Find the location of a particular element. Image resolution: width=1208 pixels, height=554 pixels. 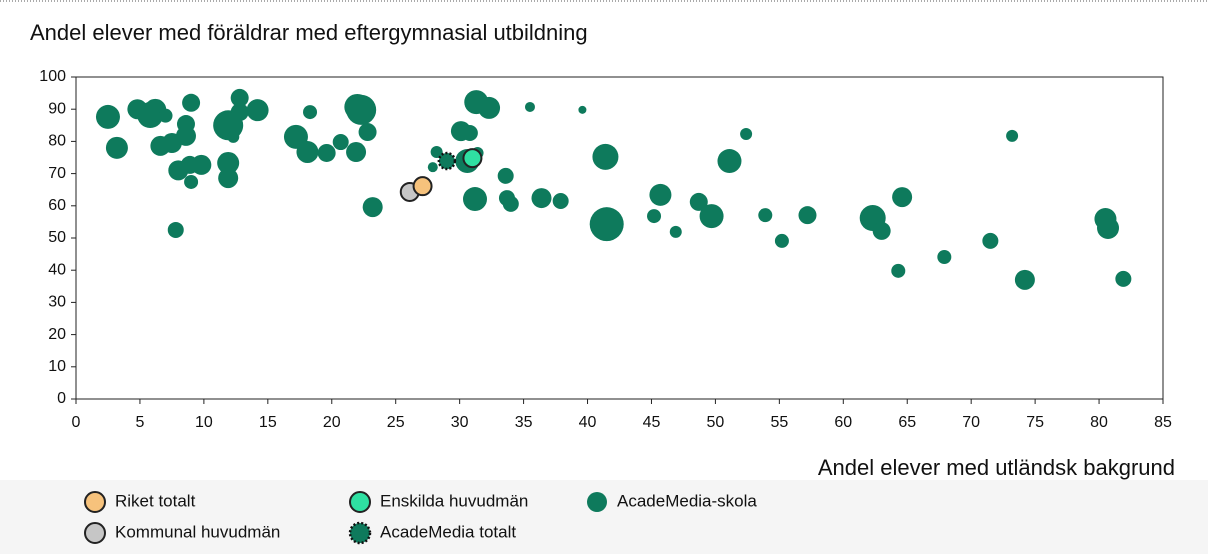

x-tick-label: 35 is located at coordinates (524, 422).